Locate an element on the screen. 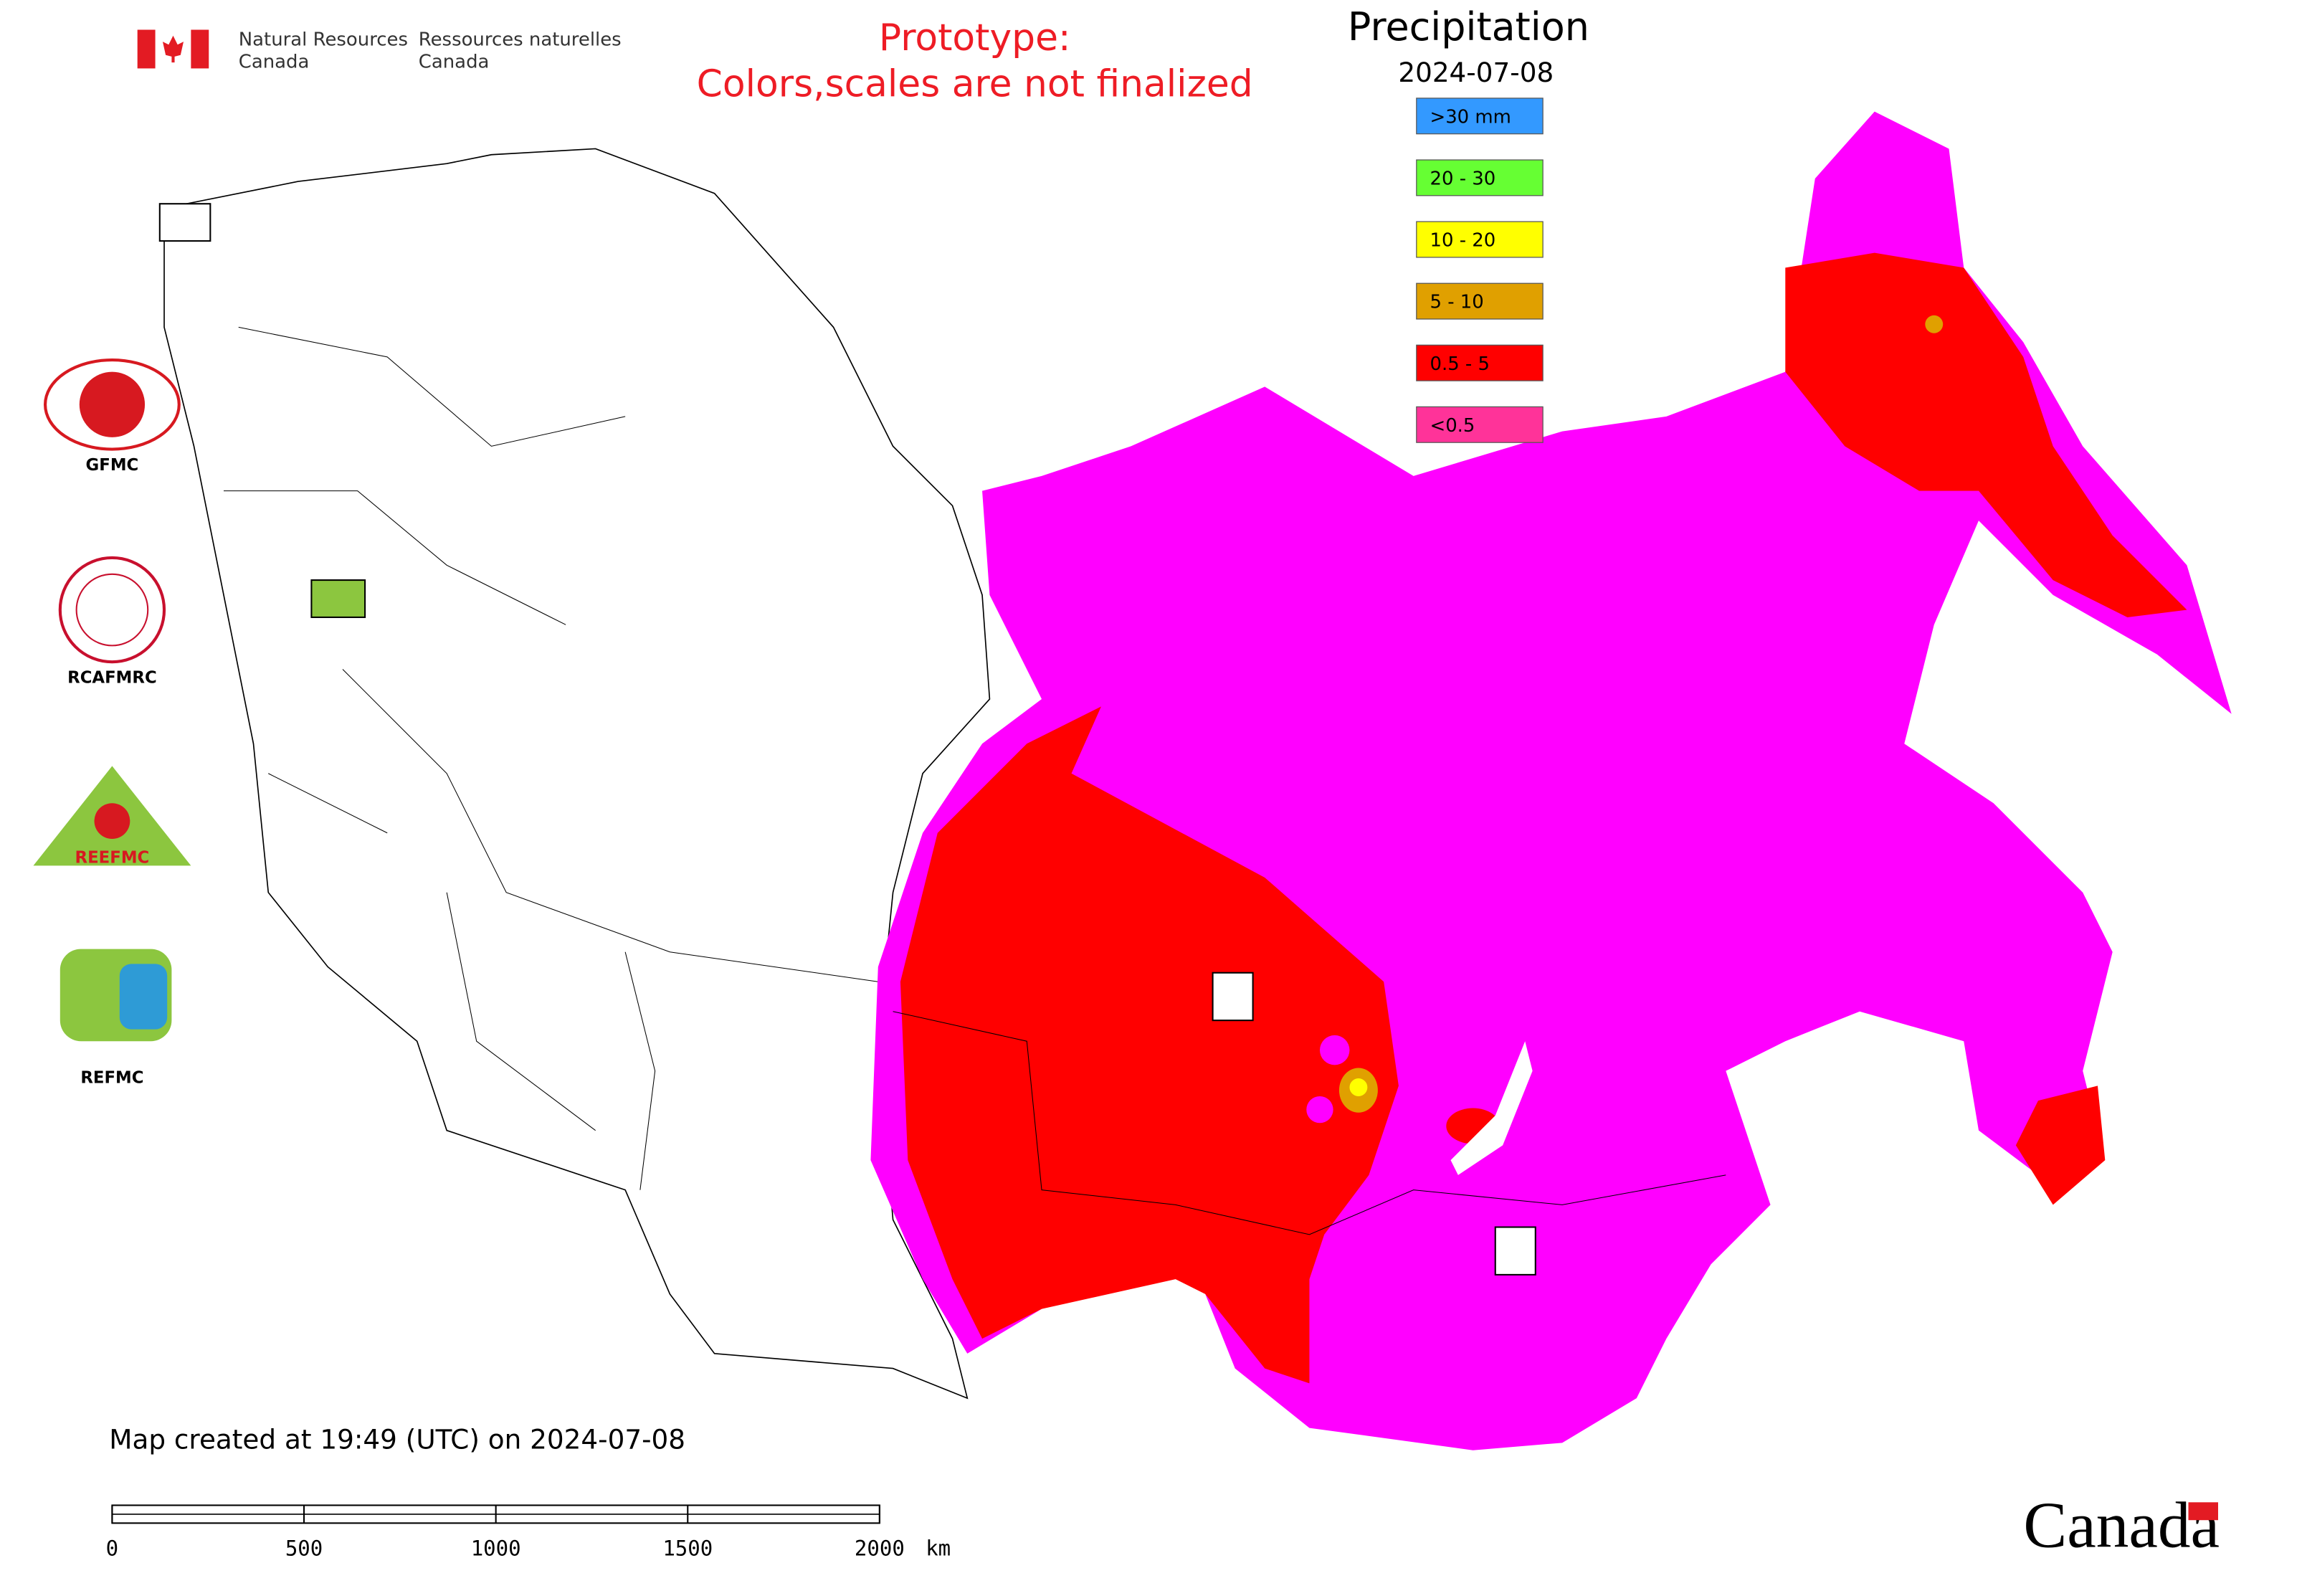  logo-caption: REFMC is located at coordinates (112, 1078).